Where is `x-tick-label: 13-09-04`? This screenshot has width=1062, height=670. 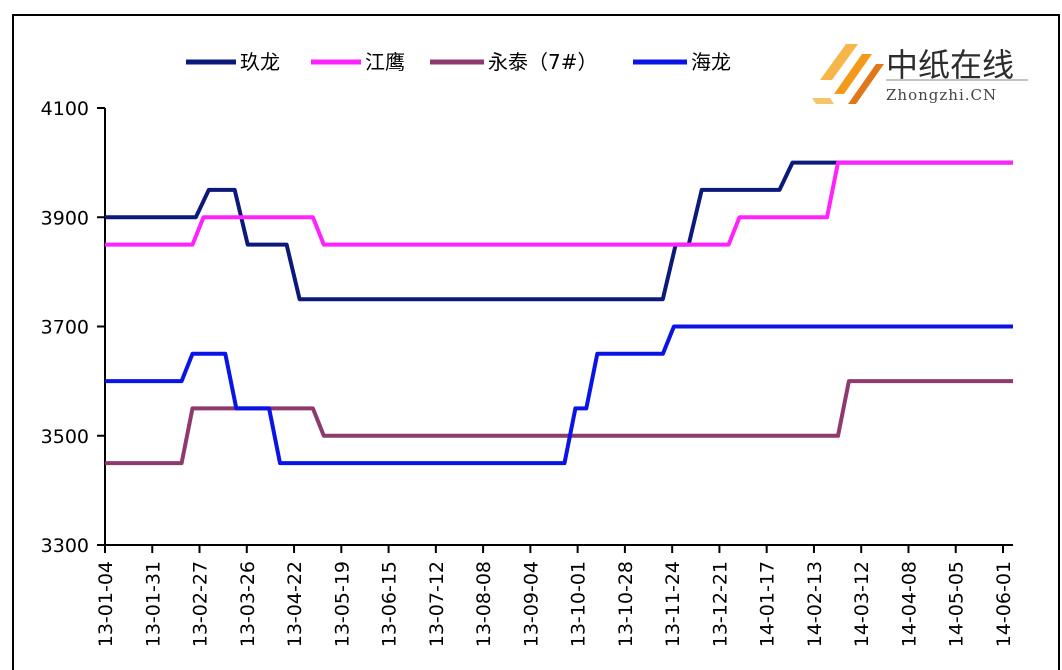 x-tick-label: 13-09-04 is located at coordinates (531, 604).